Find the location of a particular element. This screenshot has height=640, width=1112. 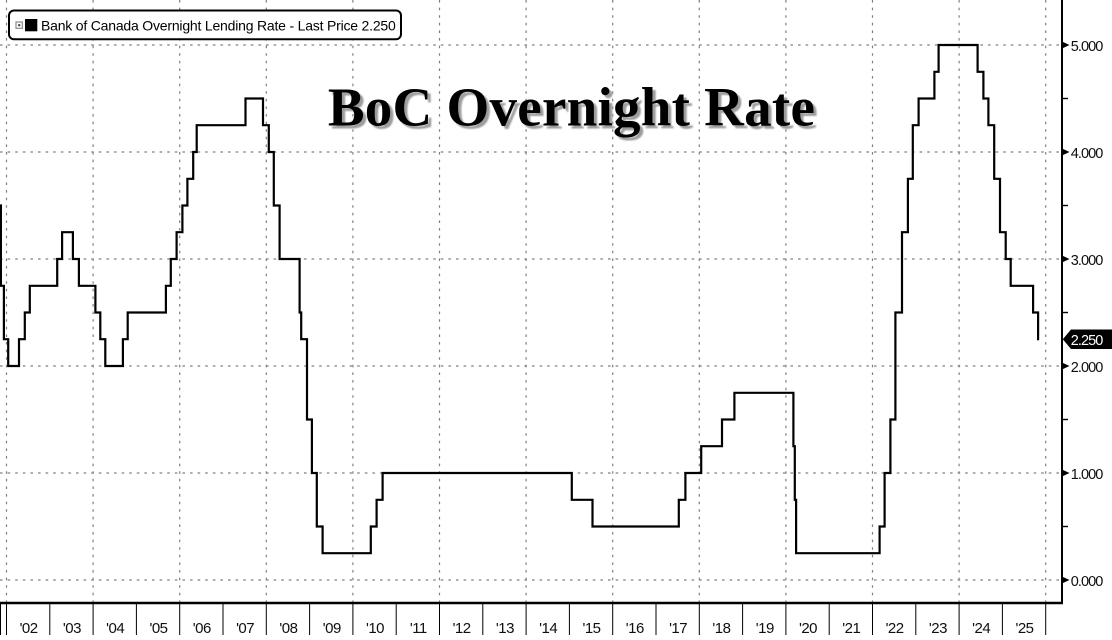

svg-text: '17 is located at coordinates (678, 627).